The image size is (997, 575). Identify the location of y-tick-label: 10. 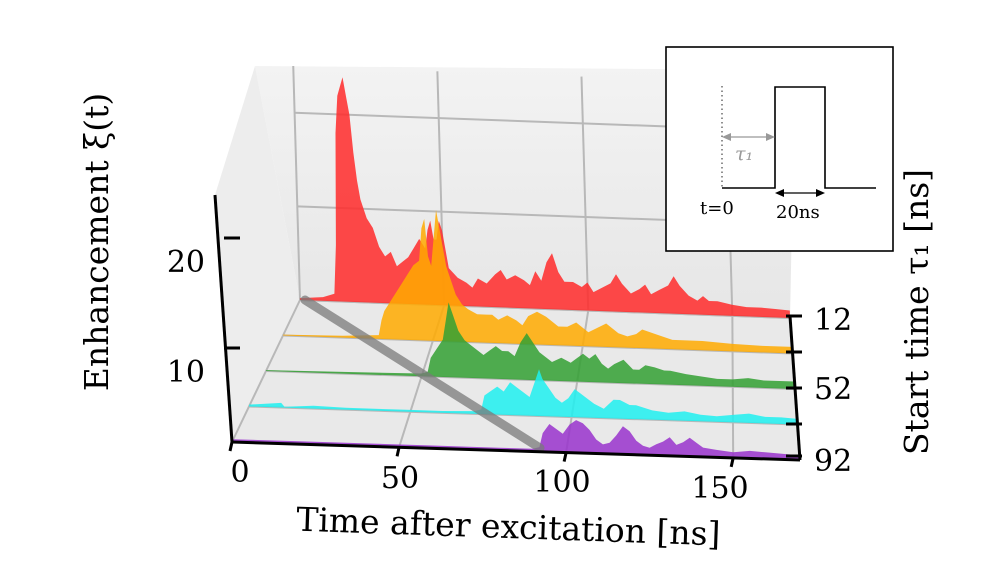
(186, 372).